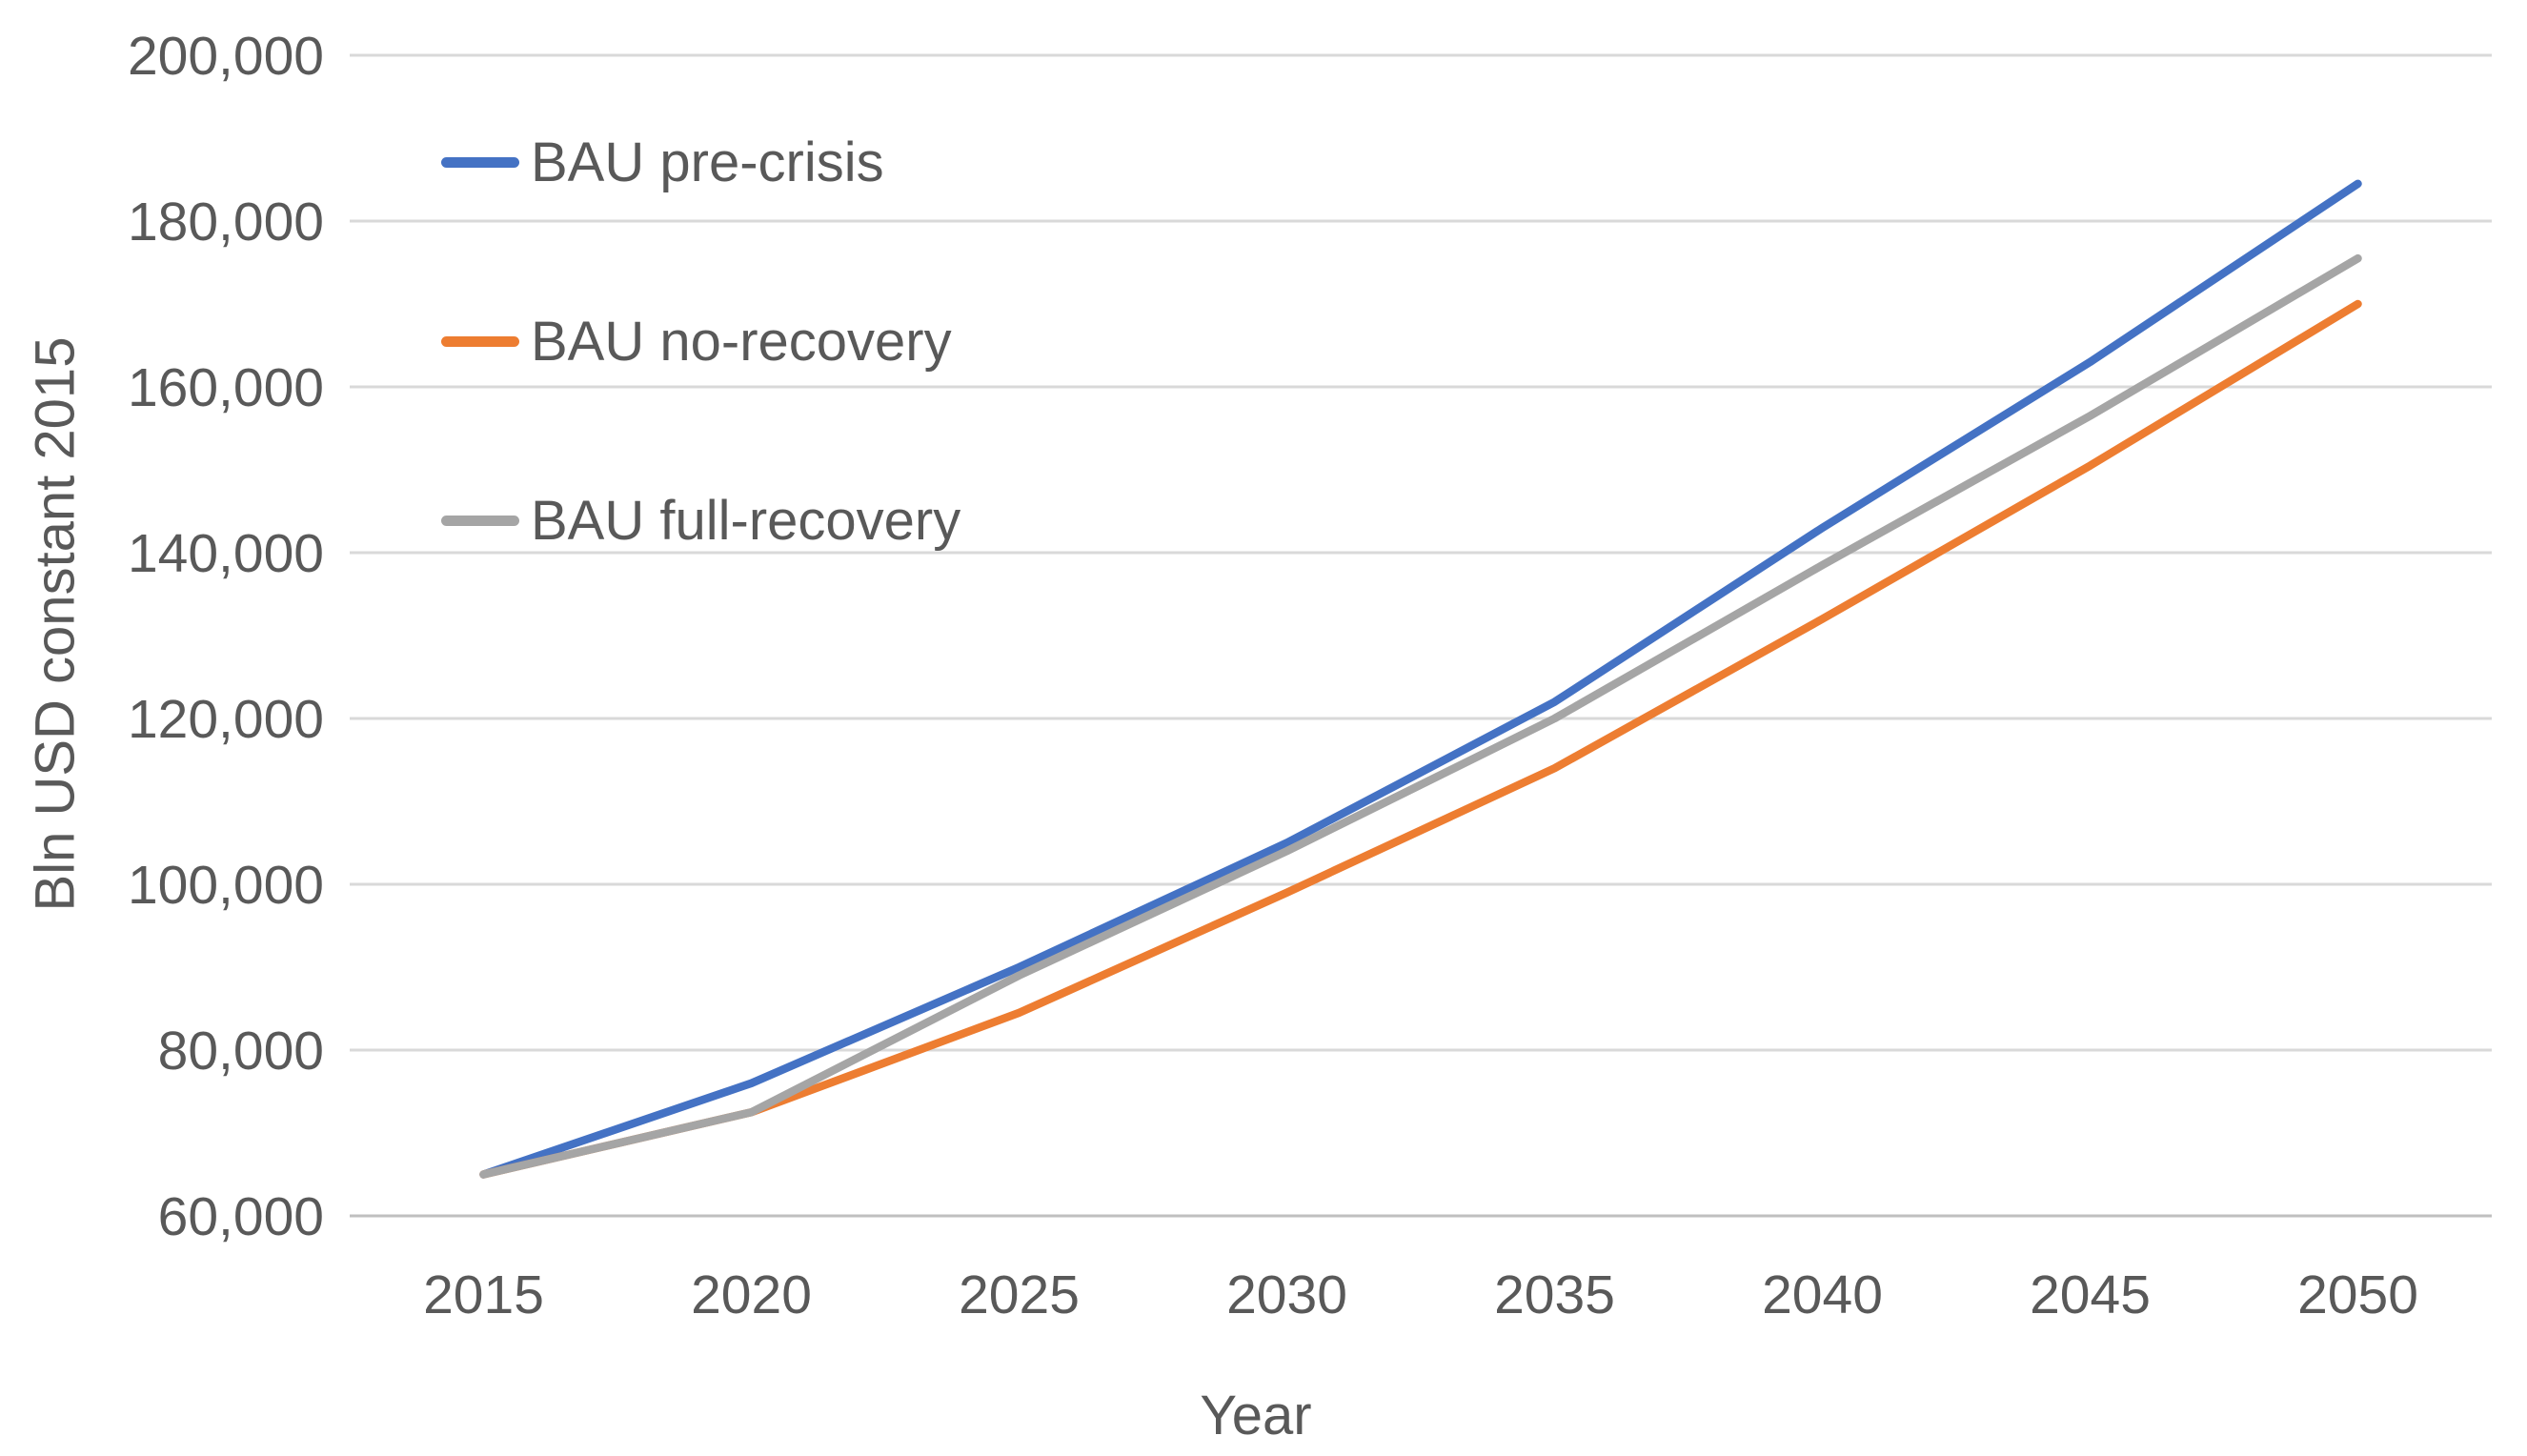  I want to click on x-axis-title: Year, so click(1256, 1415).